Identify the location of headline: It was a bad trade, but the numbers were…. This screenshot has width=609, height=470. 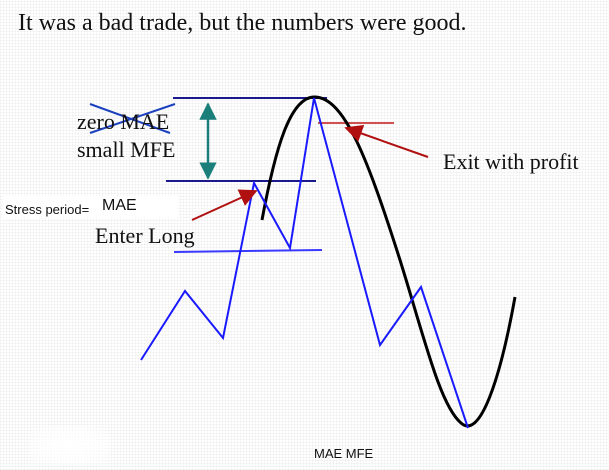
(242, 23).